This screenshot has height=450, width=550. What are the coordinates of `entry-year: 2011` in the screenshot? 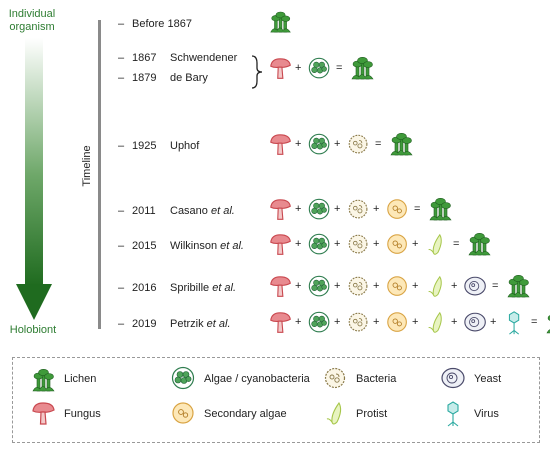 It's located at (144, 211).